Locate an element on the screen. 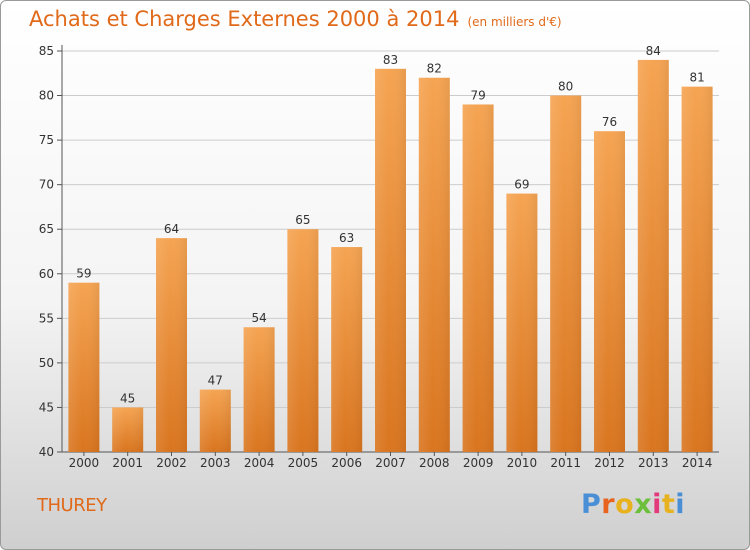 The height and width of the screenshot is (550, 750). y-tick-label-65: 65 is located at coordinates (46, 229).